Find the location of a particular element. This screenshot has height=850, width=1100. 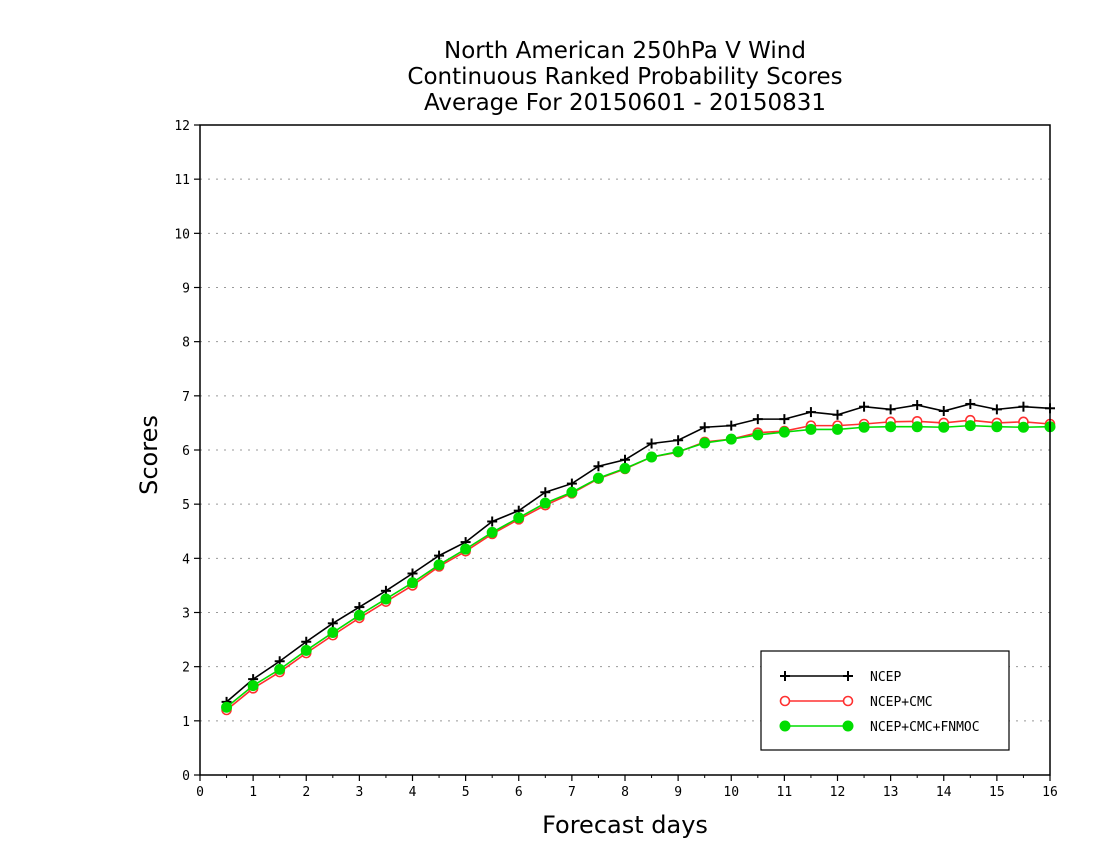

y-tick-label: 12 is located at coordinates (182, 126).